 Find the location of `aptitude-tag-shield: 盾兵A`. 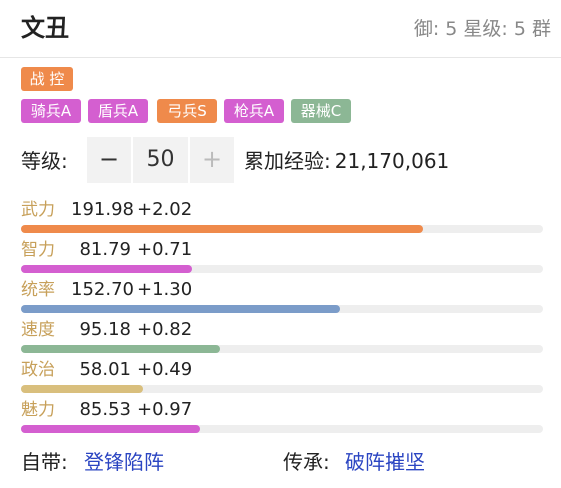

aptitude-tag-shield: 盾兵A is located at coordinates (118, 111).